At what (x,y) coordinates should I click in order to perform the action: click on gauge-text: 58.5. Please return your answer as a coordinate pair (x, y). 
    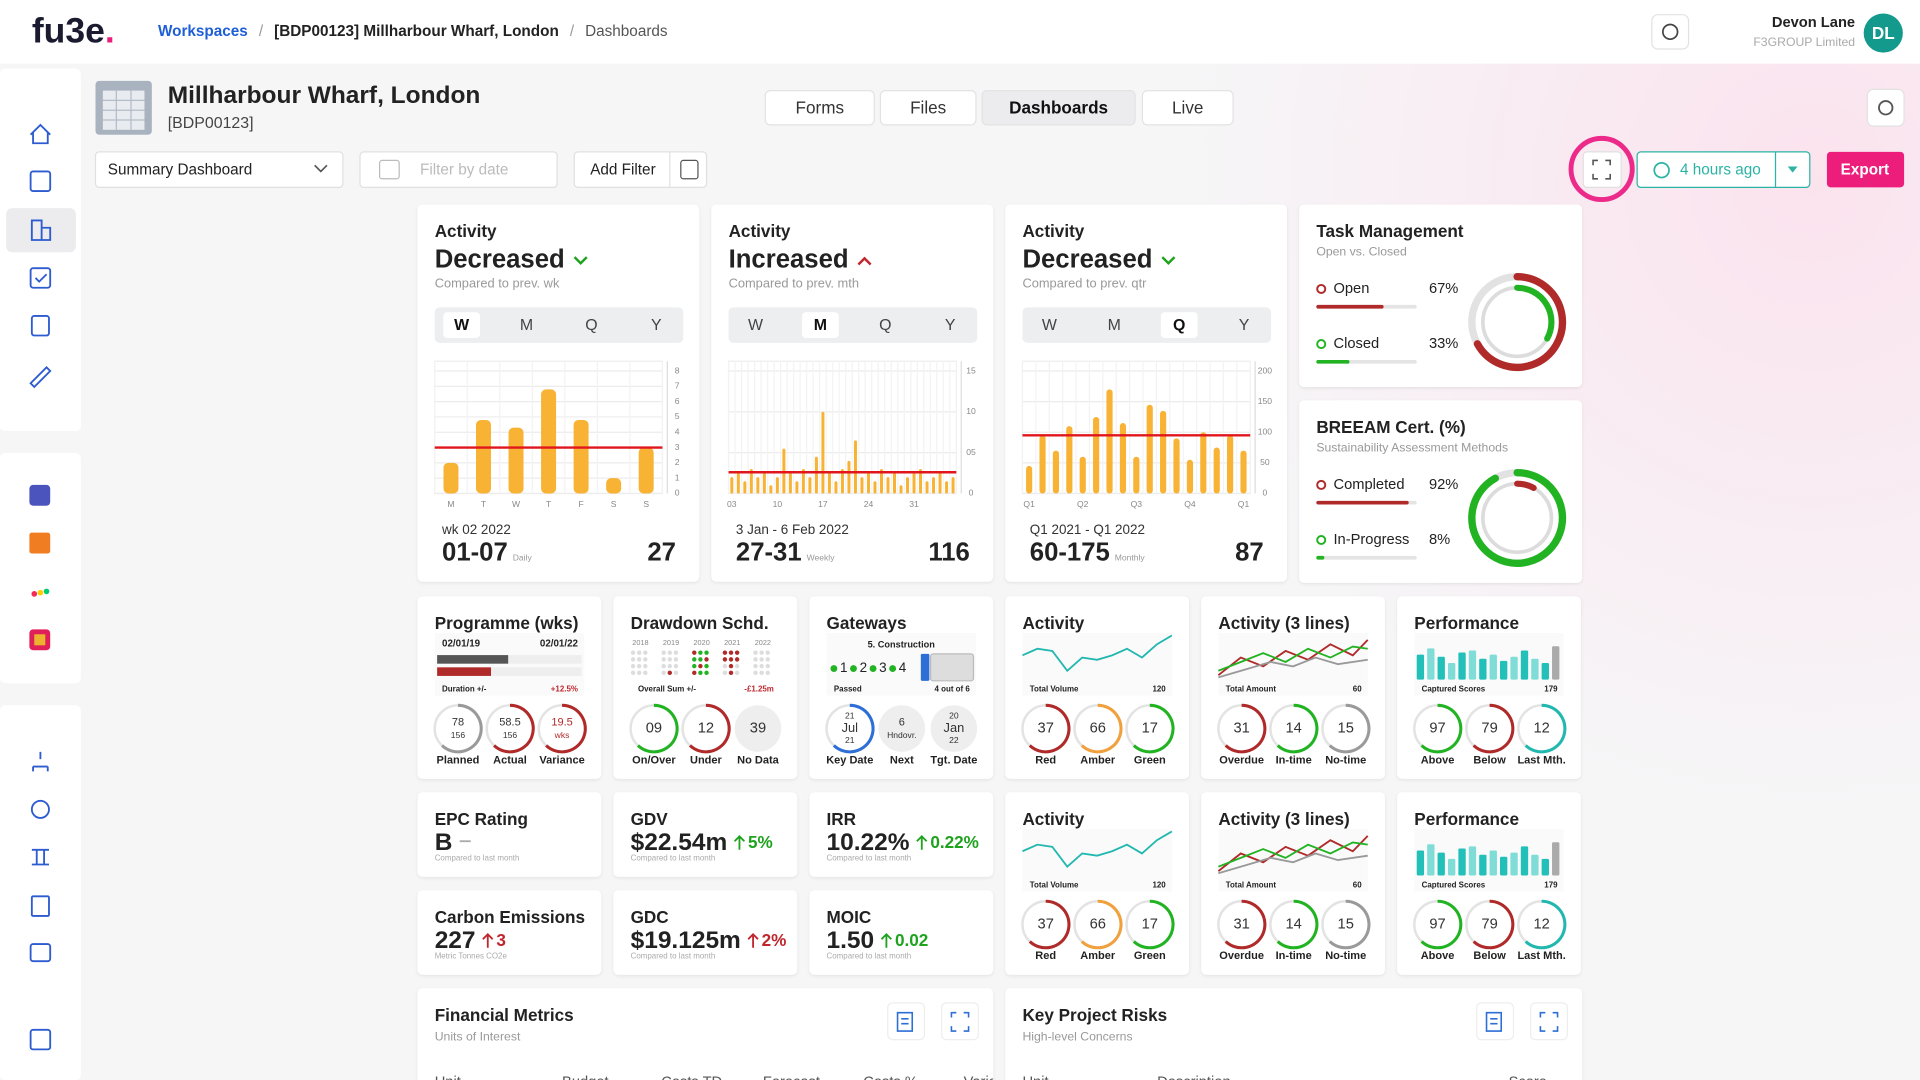
    Looking at the image, I should click on (509, 722).